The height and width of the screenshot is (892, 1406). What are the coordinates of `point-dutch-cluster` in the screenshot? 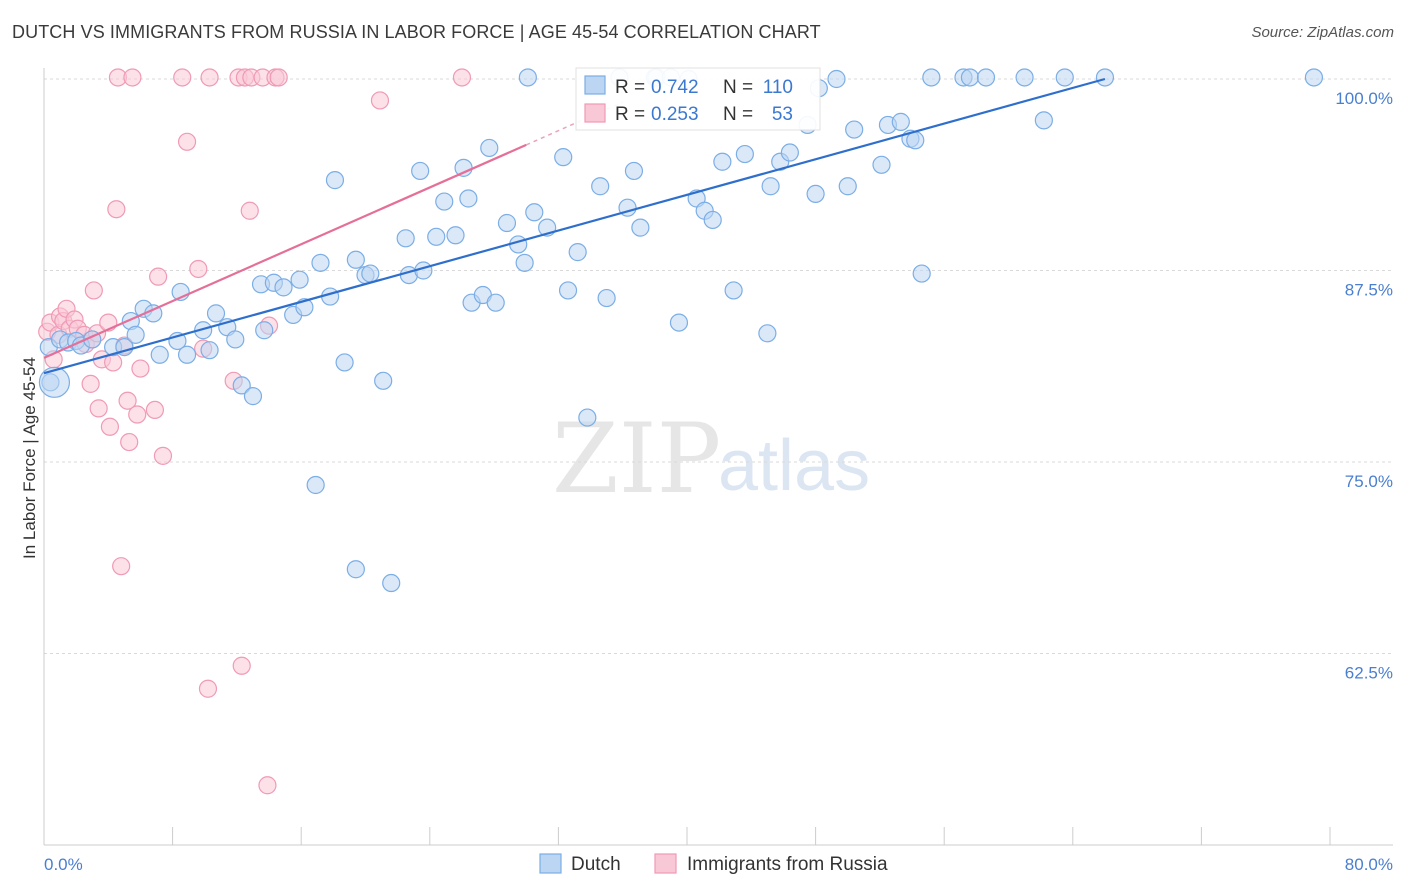 It's located at (54, 382).